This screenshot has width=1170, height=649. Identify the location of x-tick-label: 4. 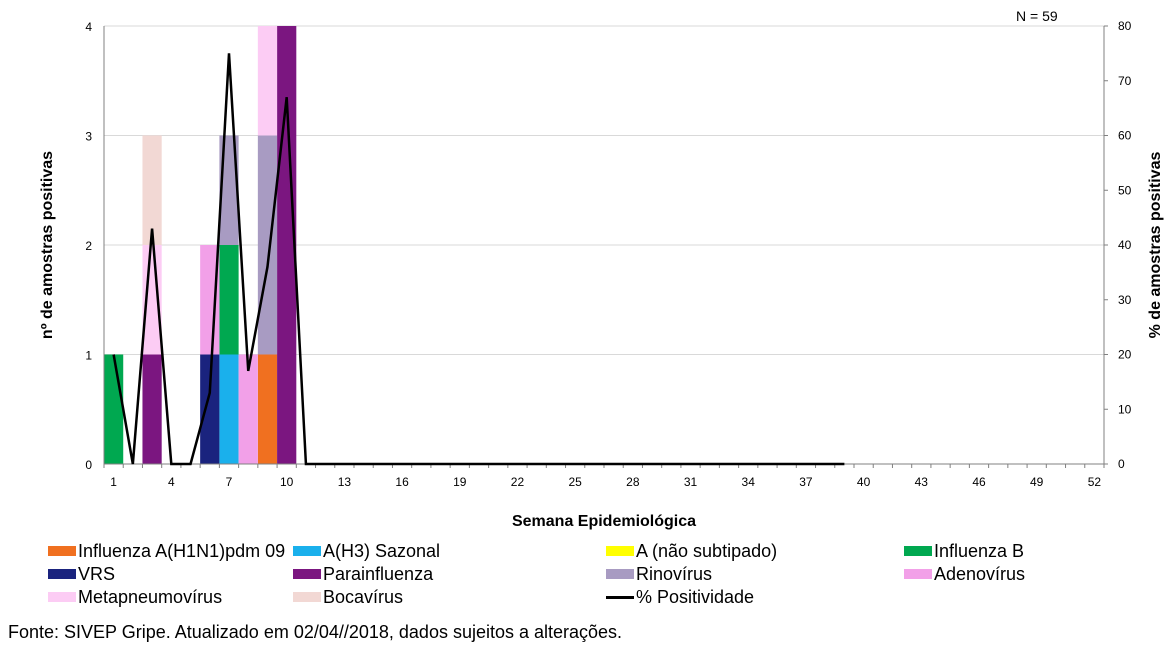
(171, 482).